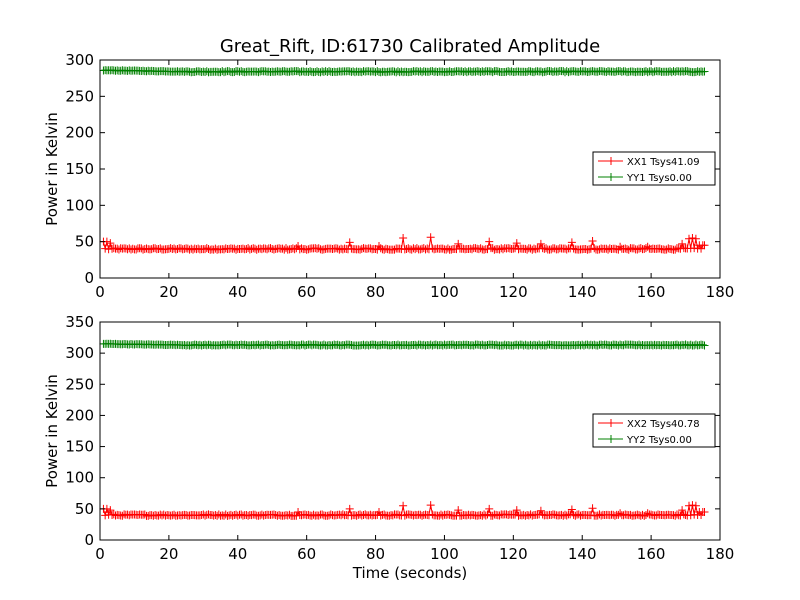  Describe the element at coordinates (611, 439) in the screenshot. I see `legend-marker` at that location.